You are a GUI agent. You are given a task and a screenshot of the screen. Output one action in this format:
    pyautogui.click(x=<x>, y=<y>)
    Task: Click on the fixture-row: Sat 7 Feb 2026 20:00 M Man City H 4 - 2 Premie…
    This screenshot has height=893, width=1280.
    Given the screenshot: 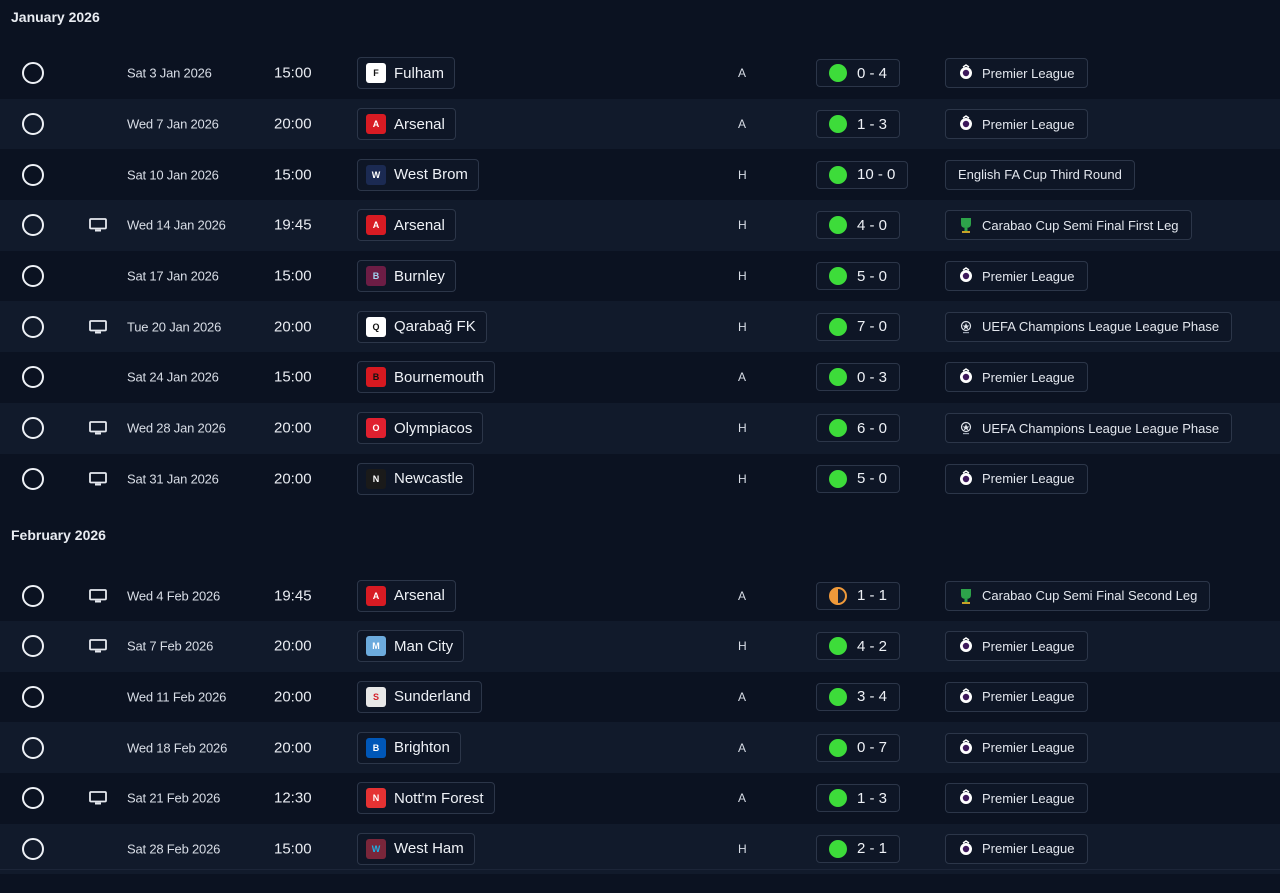 What is the action you would take?
    pyautogui.click(x=640, y=646)
    